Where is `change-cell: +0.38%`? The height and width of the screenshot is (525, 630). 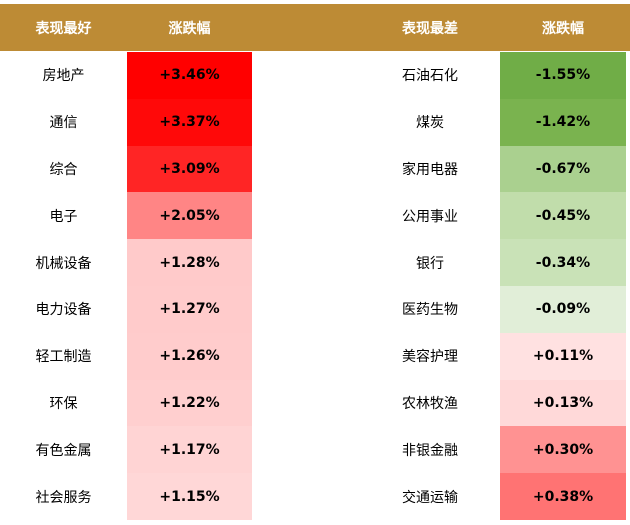 change-cell: +0.38% is located at coordinates (563, 496).